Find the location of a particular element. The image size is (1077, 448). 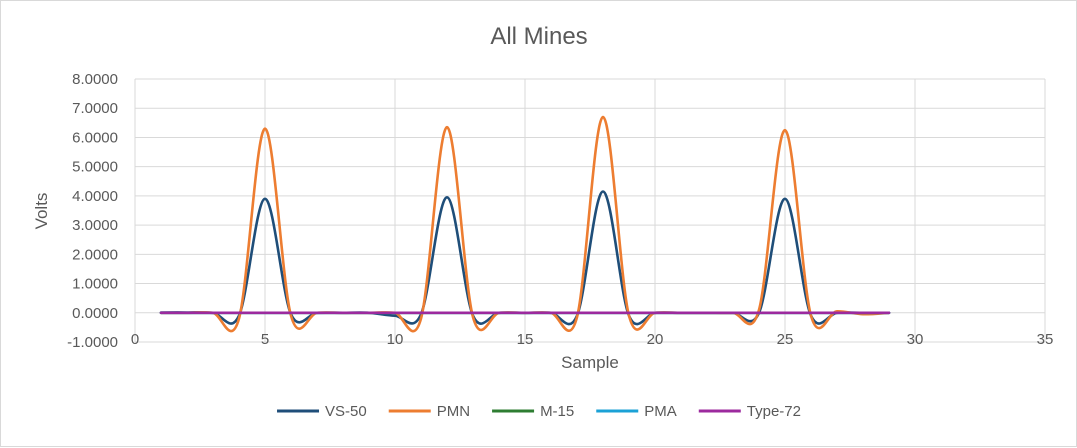

y-tick-label: 0.0000 is located at coordinates (95, 313).